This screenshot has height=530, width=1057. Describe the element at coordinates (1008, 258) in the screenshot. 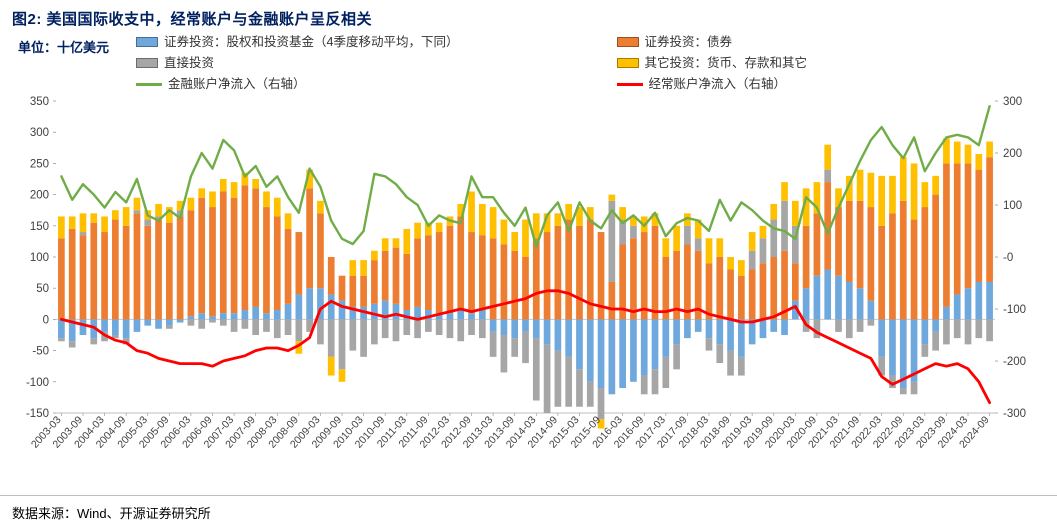

I see `svg-text: -0` at that location.